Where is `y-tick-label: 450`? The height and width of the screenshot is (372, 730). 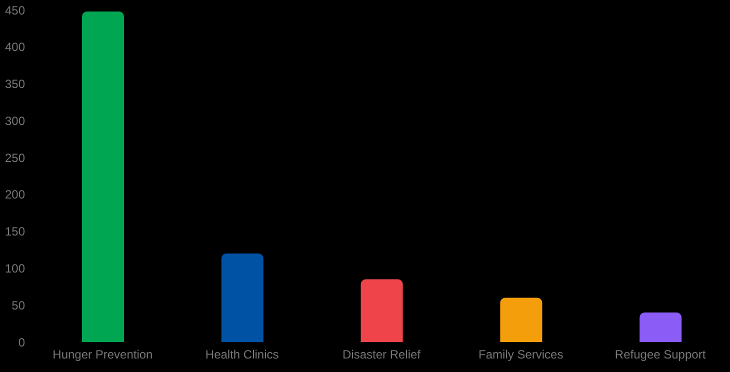
y-tick-label: 450 is located at coordinates (15, 10).